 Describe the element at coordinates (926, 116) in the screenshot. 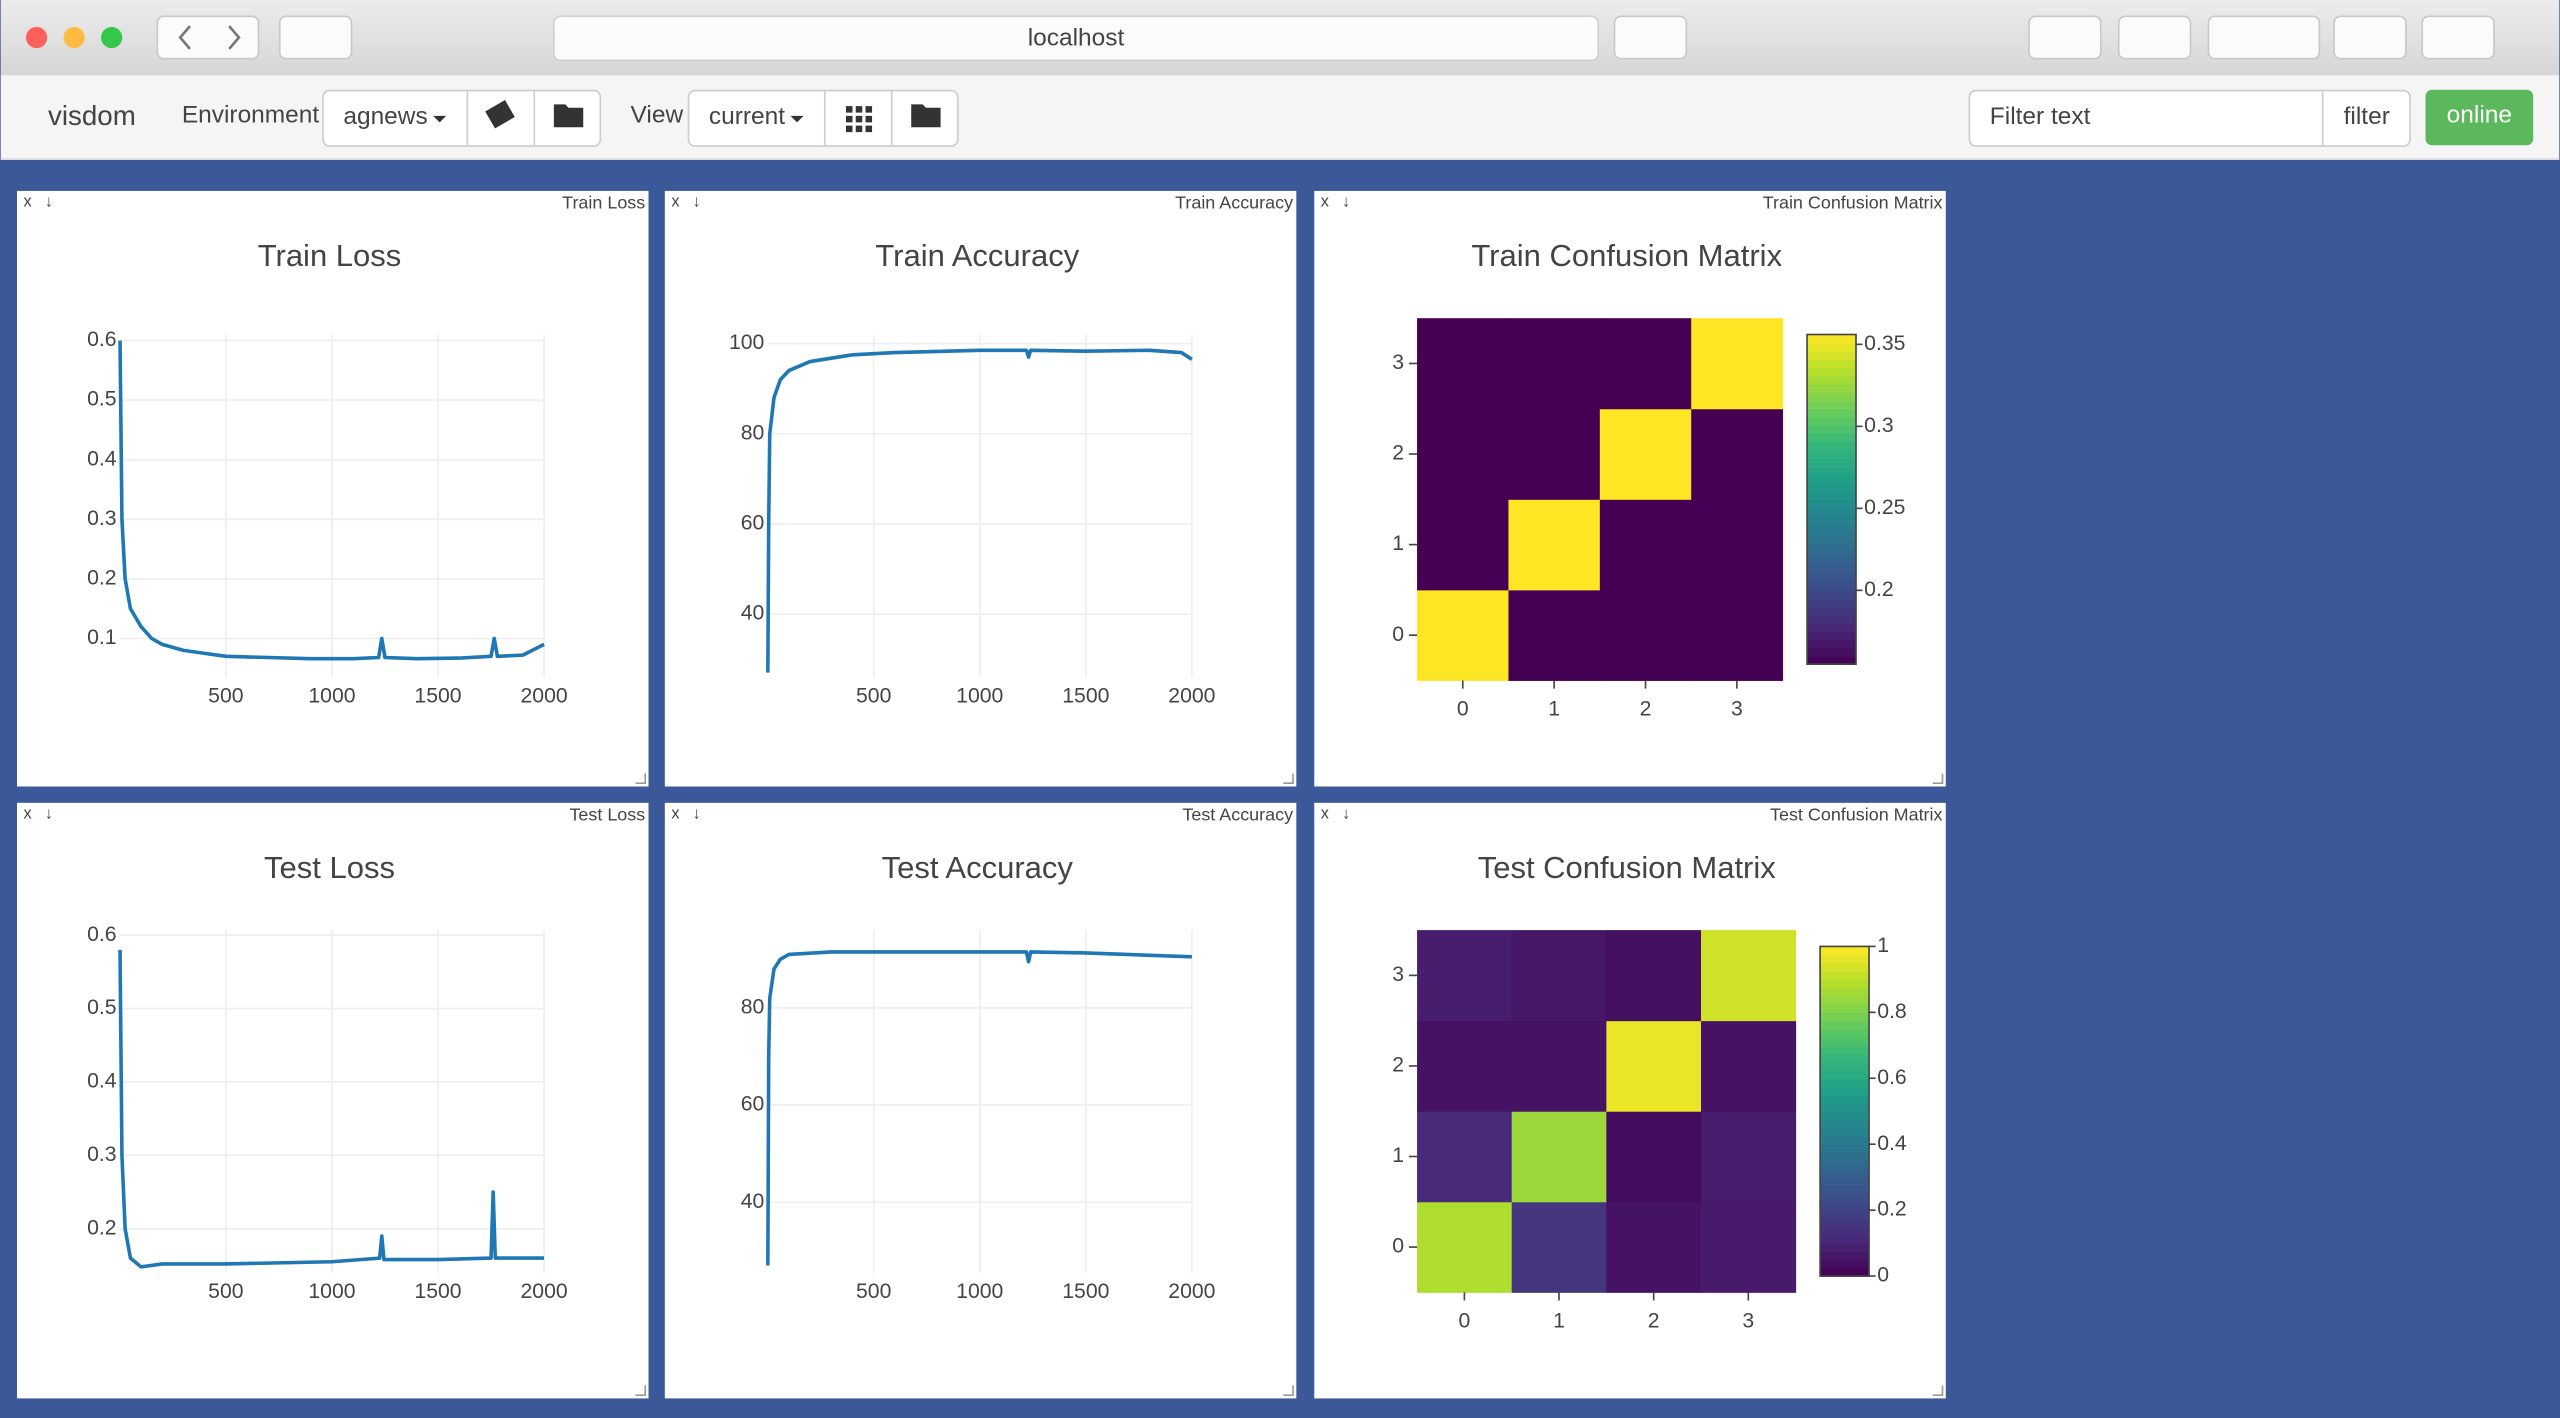

I see `open-view-button` at that location.